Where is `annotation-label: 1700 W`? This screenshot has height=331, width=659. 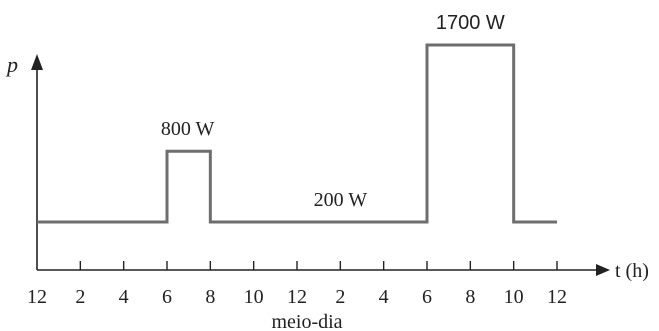
annotation-label: 1700 W is located at coordinates (470, 23).